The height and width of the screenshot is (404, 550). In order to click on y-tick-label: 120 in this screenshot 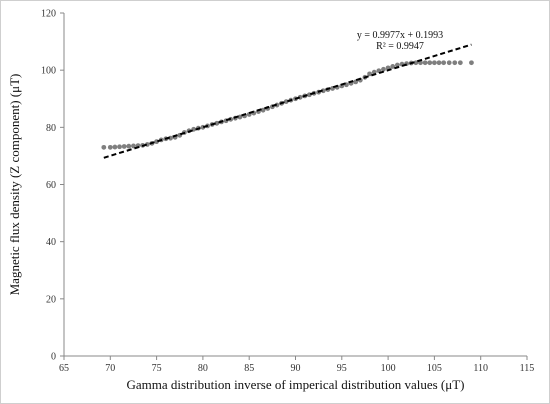, I will do `click(48, 14)`.